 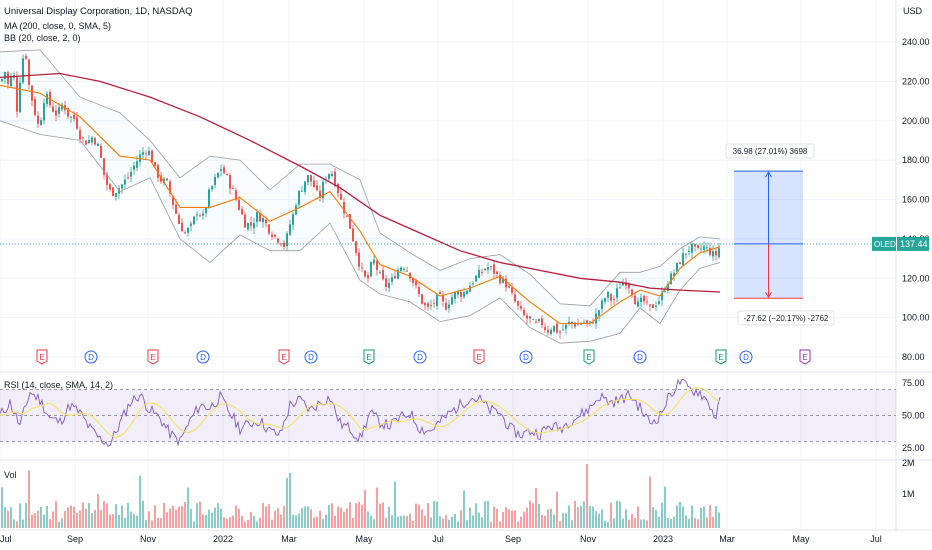 What do you see at coordinates (58, 26) in the screenshot?
I see `ma-legend: MA (200, close, 0, SMA, 5)` at bounding box center [58, 26].